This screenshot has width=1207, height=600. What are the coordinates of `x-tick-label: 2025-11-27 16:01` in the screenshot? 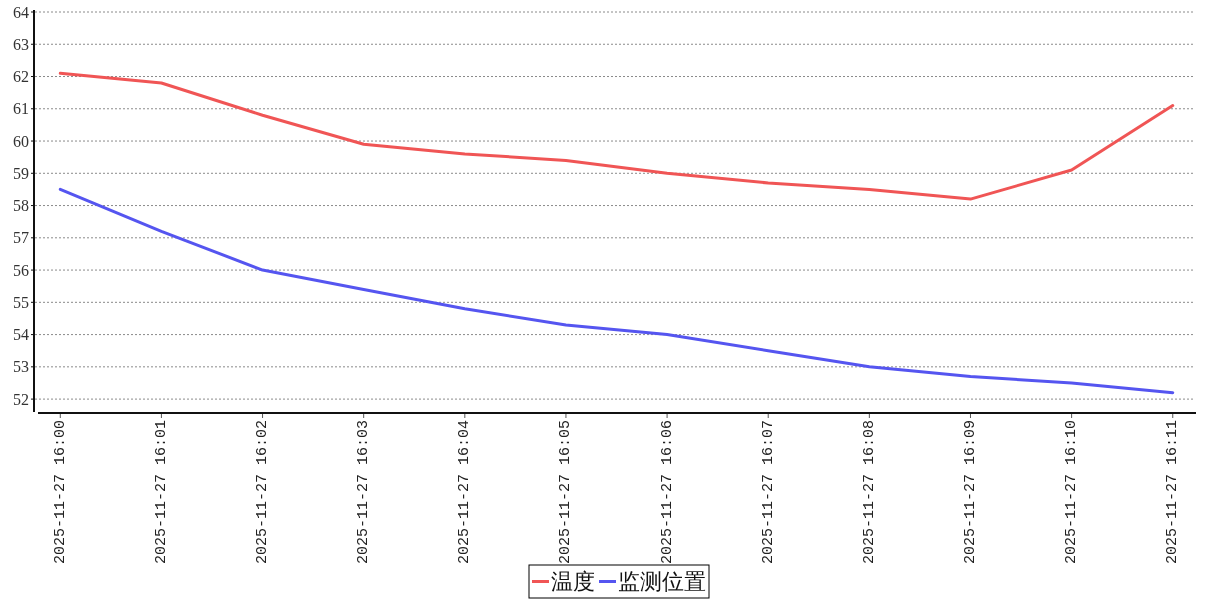 It's located at (161, 492).